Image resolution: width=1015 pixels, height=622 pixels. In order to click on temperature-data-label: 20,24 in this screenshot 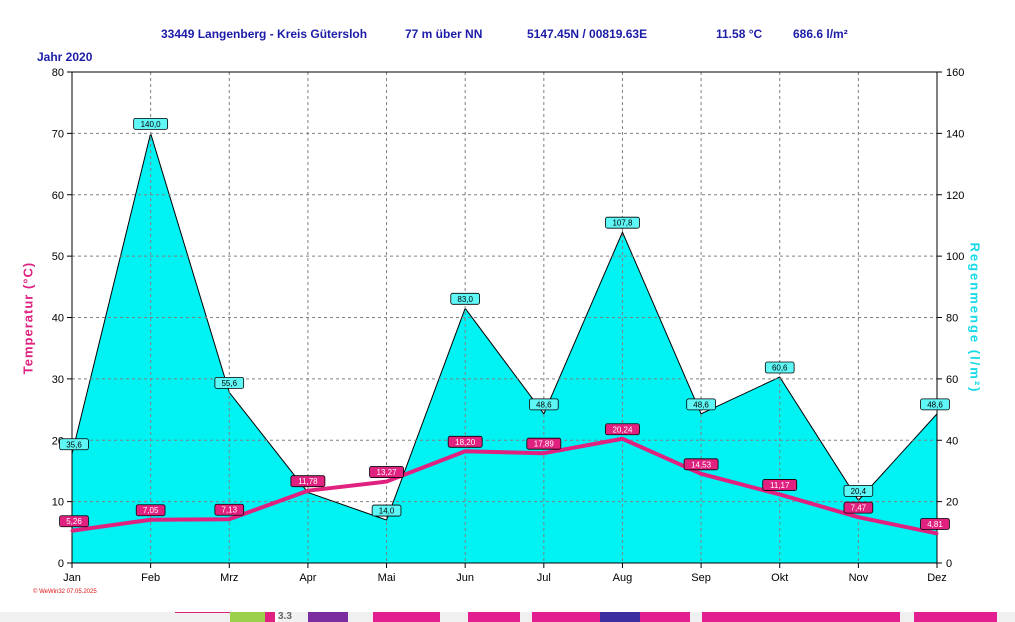, I will do `click(622, 429)`.